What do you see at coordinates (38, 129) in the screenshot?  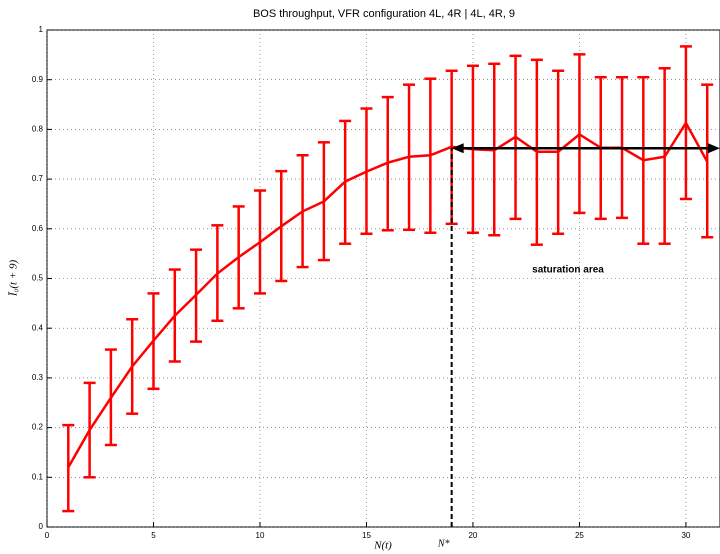 I see `y-tick-label: 0.8` at bounding box center [38, 129].